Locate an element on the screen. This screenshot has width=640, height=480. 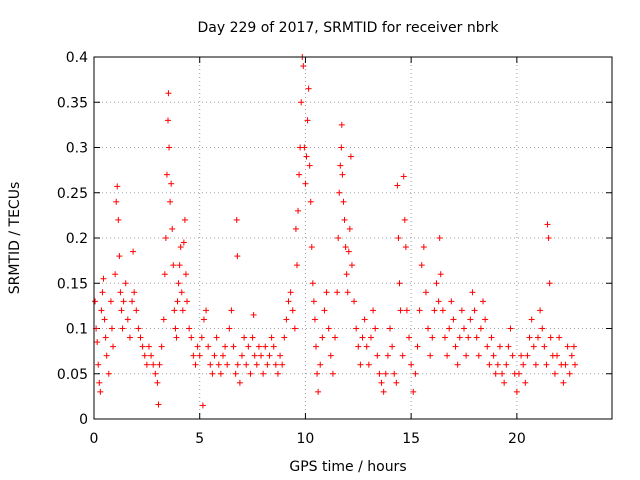
x-tick-label: 10 is located at coordinates (306, 439).